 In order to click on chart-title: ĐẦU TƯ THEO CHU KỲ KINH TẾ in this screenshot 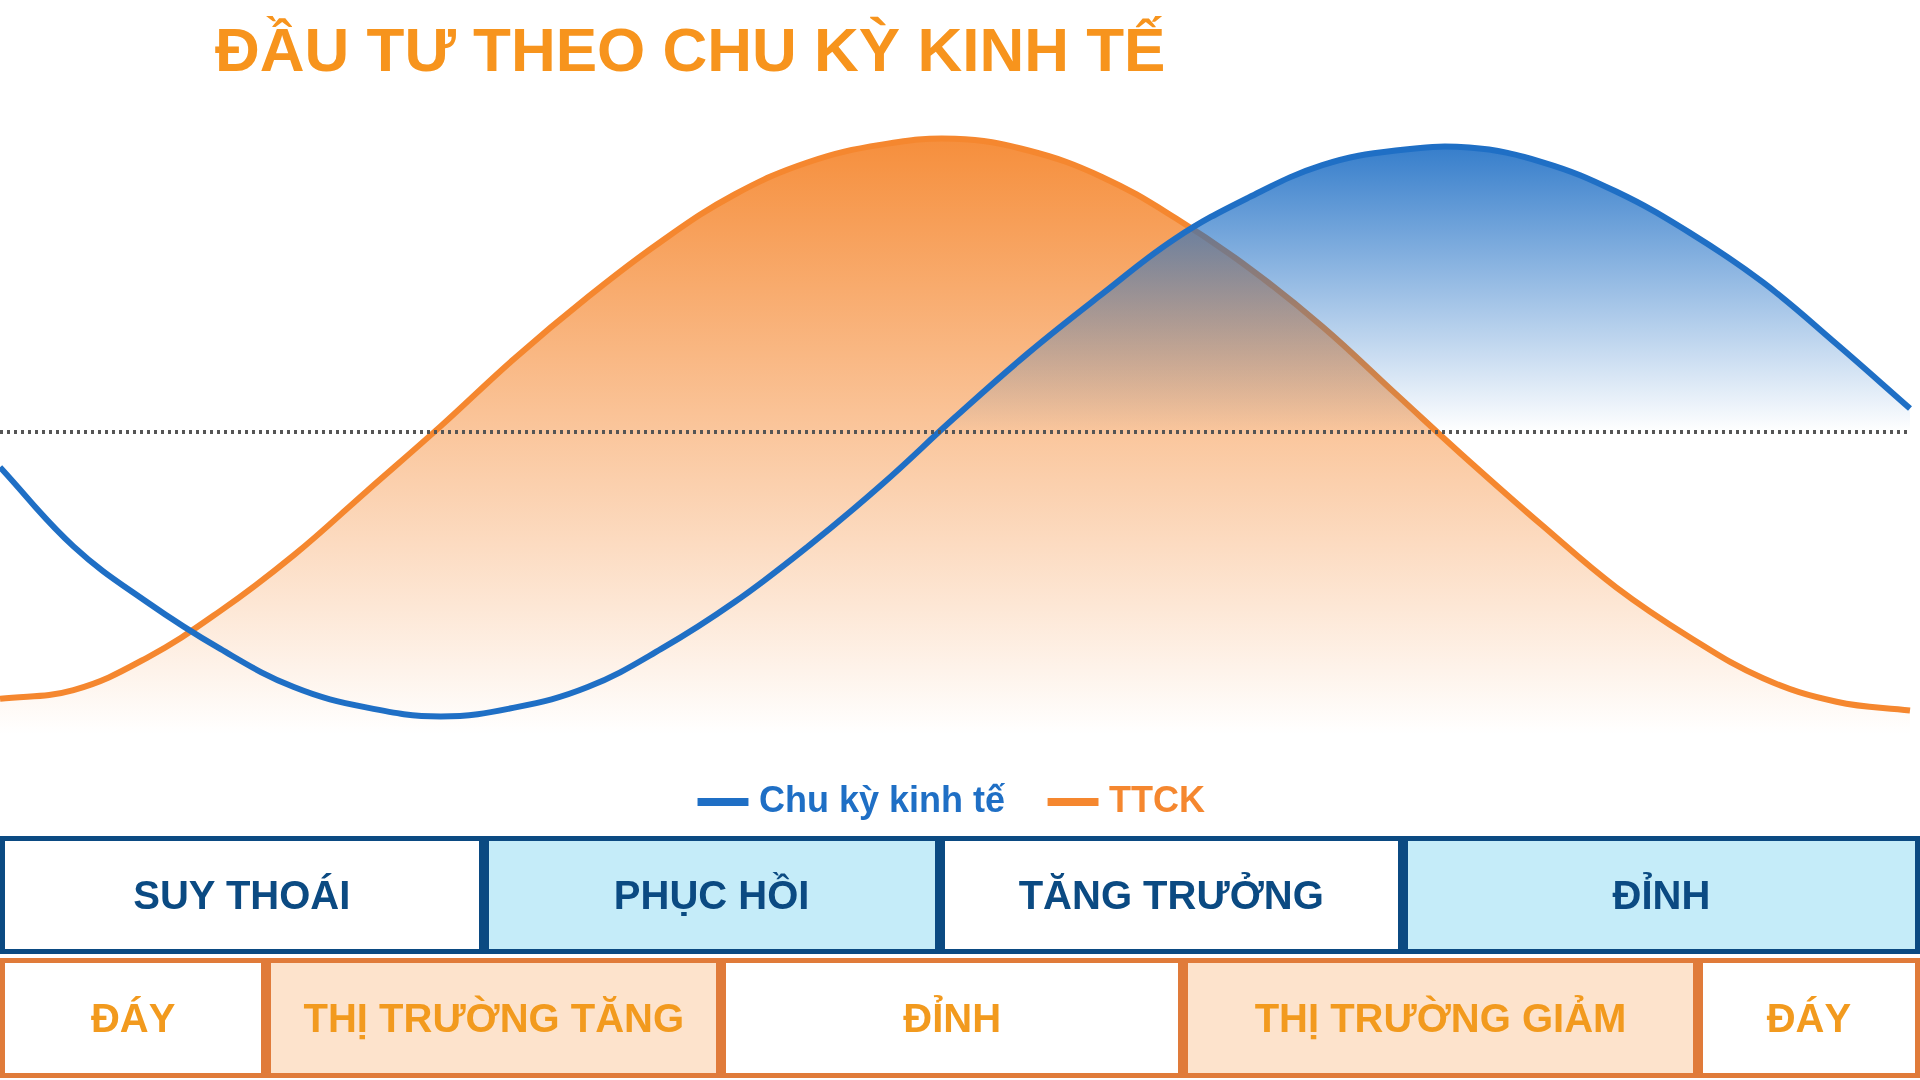, I will do `click(690, 49)`.